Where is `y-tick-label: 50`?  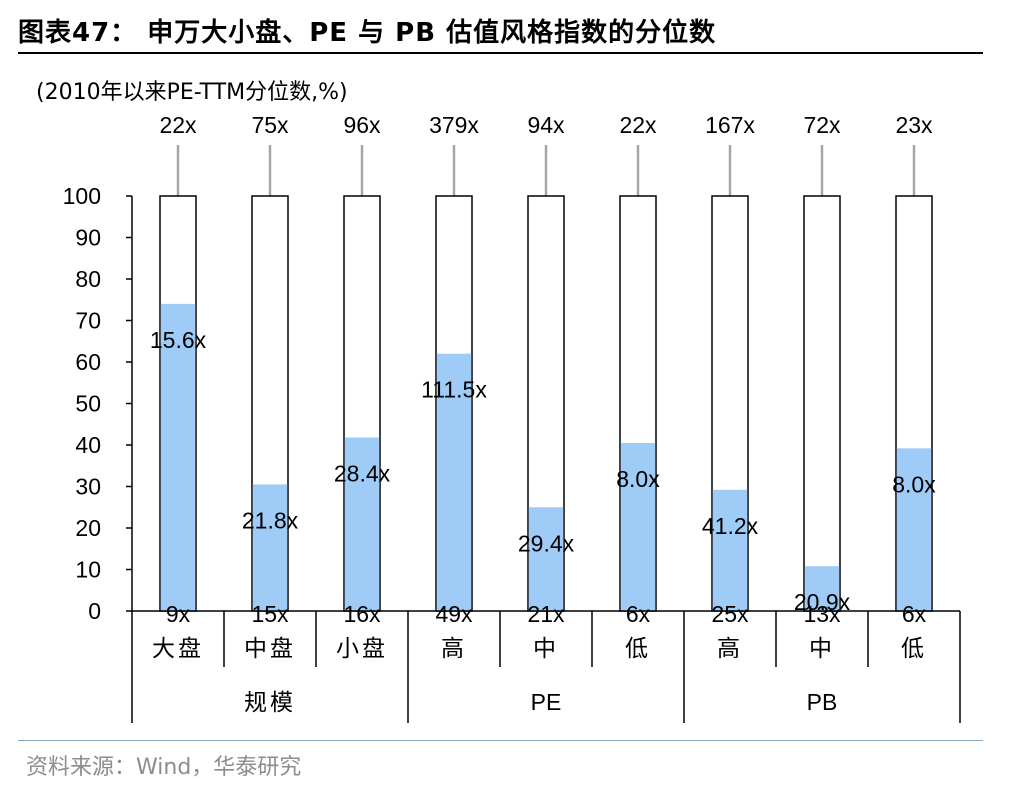 y-tick-label: 50 is located at coordinates (88, 404).